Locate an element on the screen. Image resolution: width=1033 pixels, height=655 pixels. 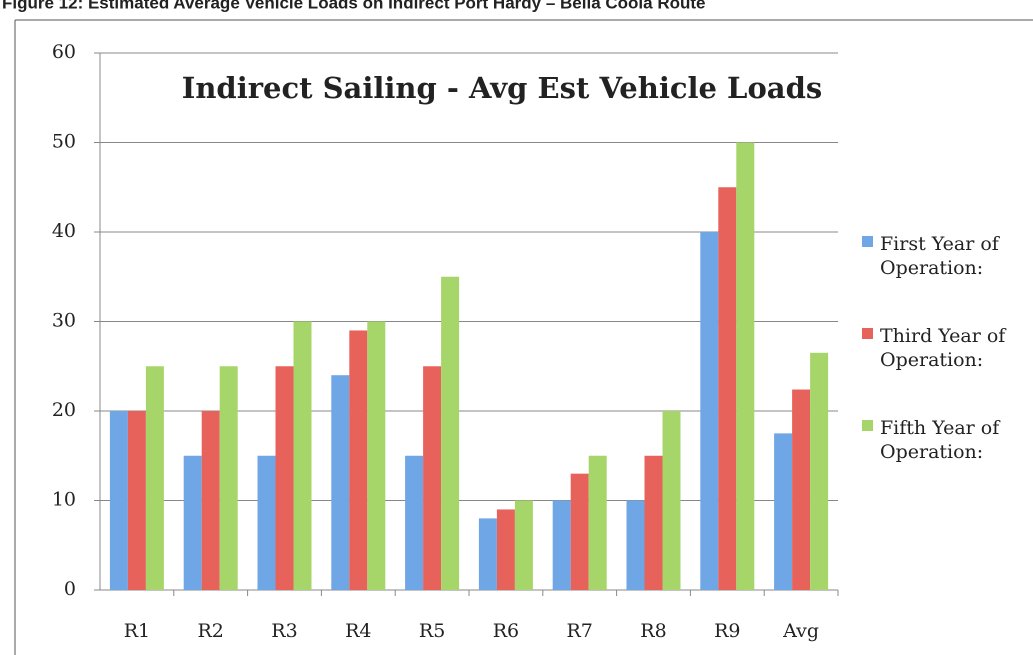
y-tick-label: 60 is located at coordinates (64, 52).